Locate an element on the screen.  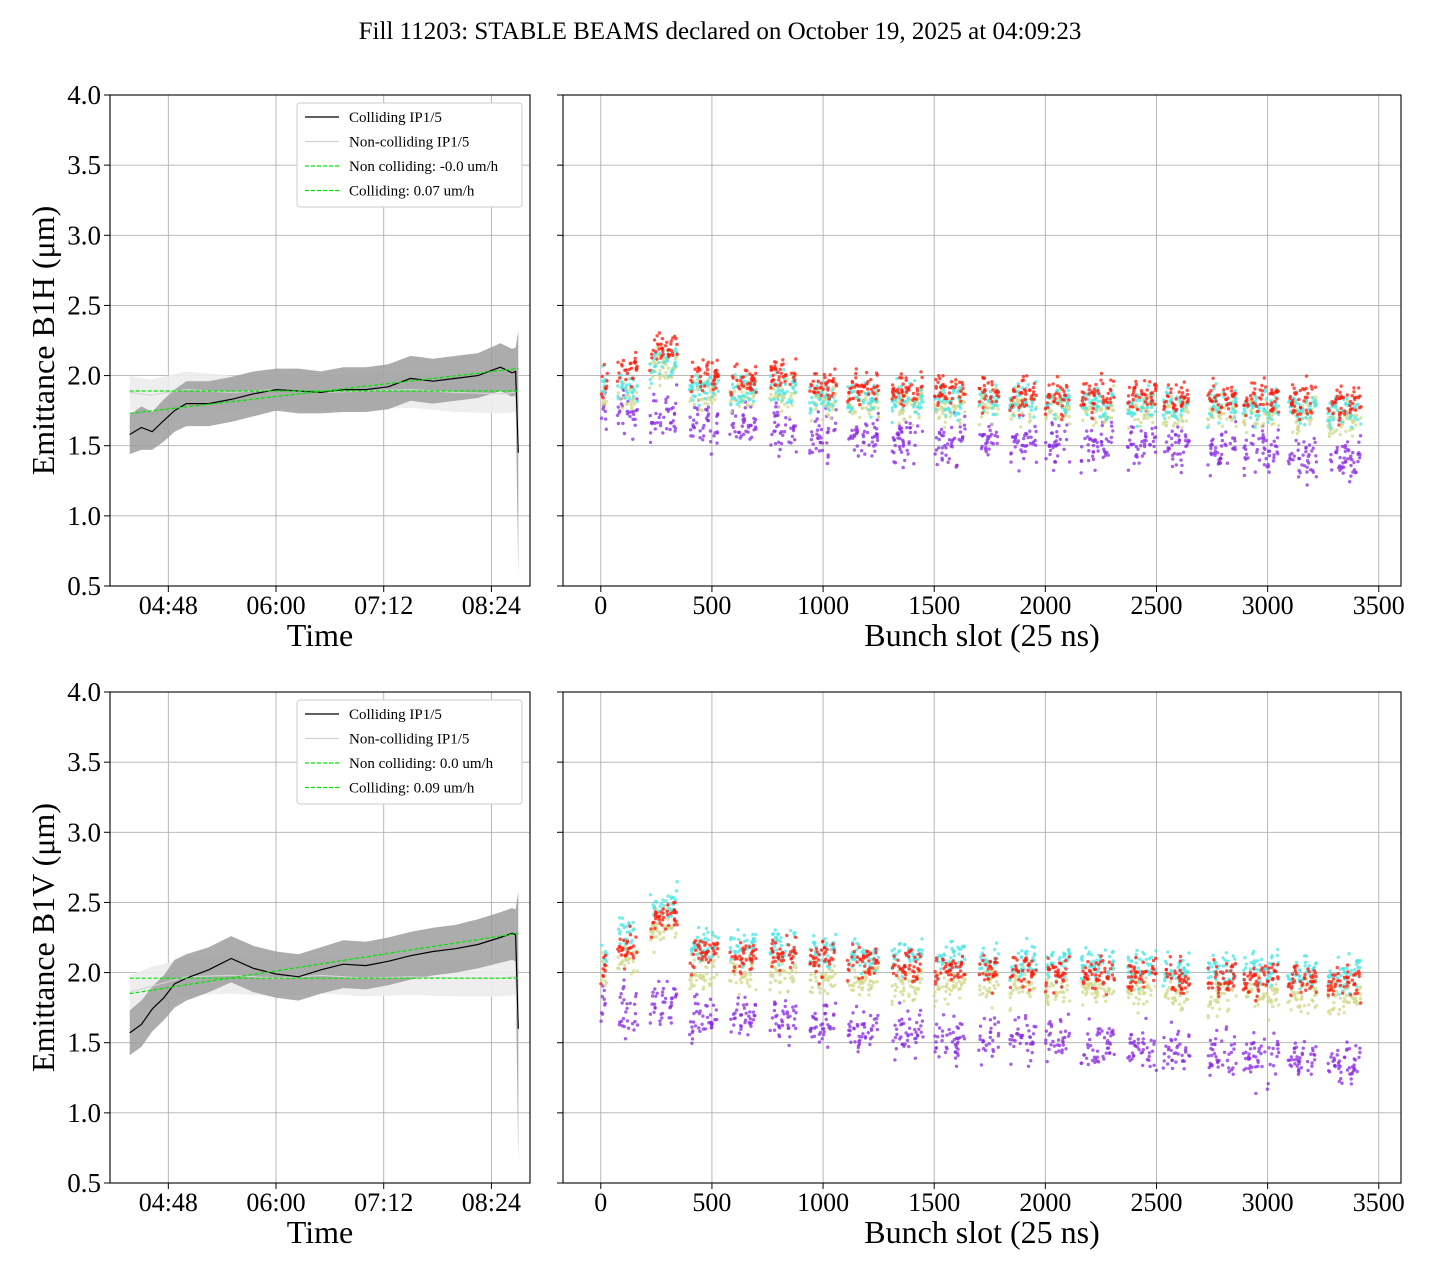
y-axis-label: Emittance B1V (μm) is located at coordinates (43, 937).